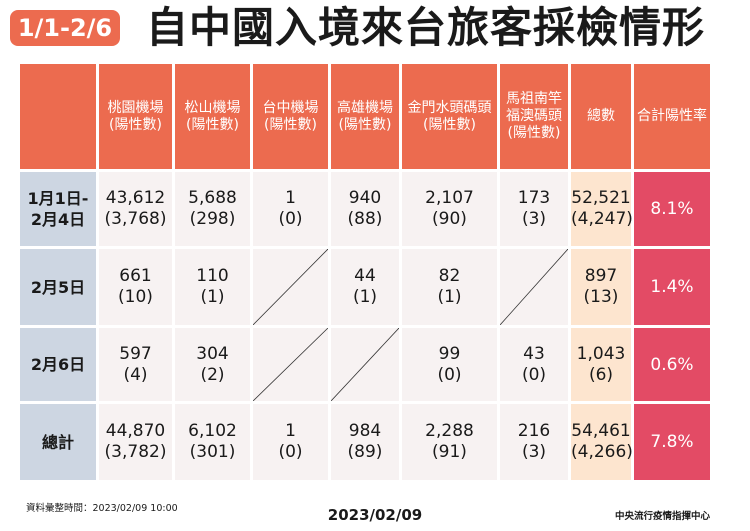 The height and width of the screenshot is (531, 750). What do you see at coordinates (135, 353) in the screenshot?
I see `count-value: 597` at bounding box center [135, 353].